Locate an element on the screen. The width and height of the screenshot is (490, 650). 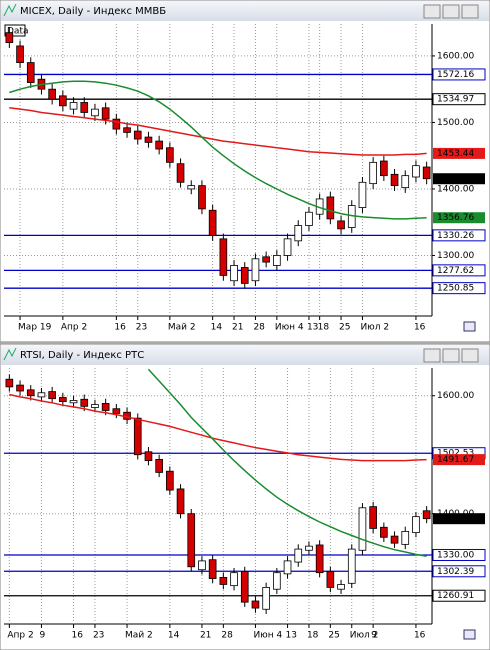
window-buttons is located at coordinates (451, 183).